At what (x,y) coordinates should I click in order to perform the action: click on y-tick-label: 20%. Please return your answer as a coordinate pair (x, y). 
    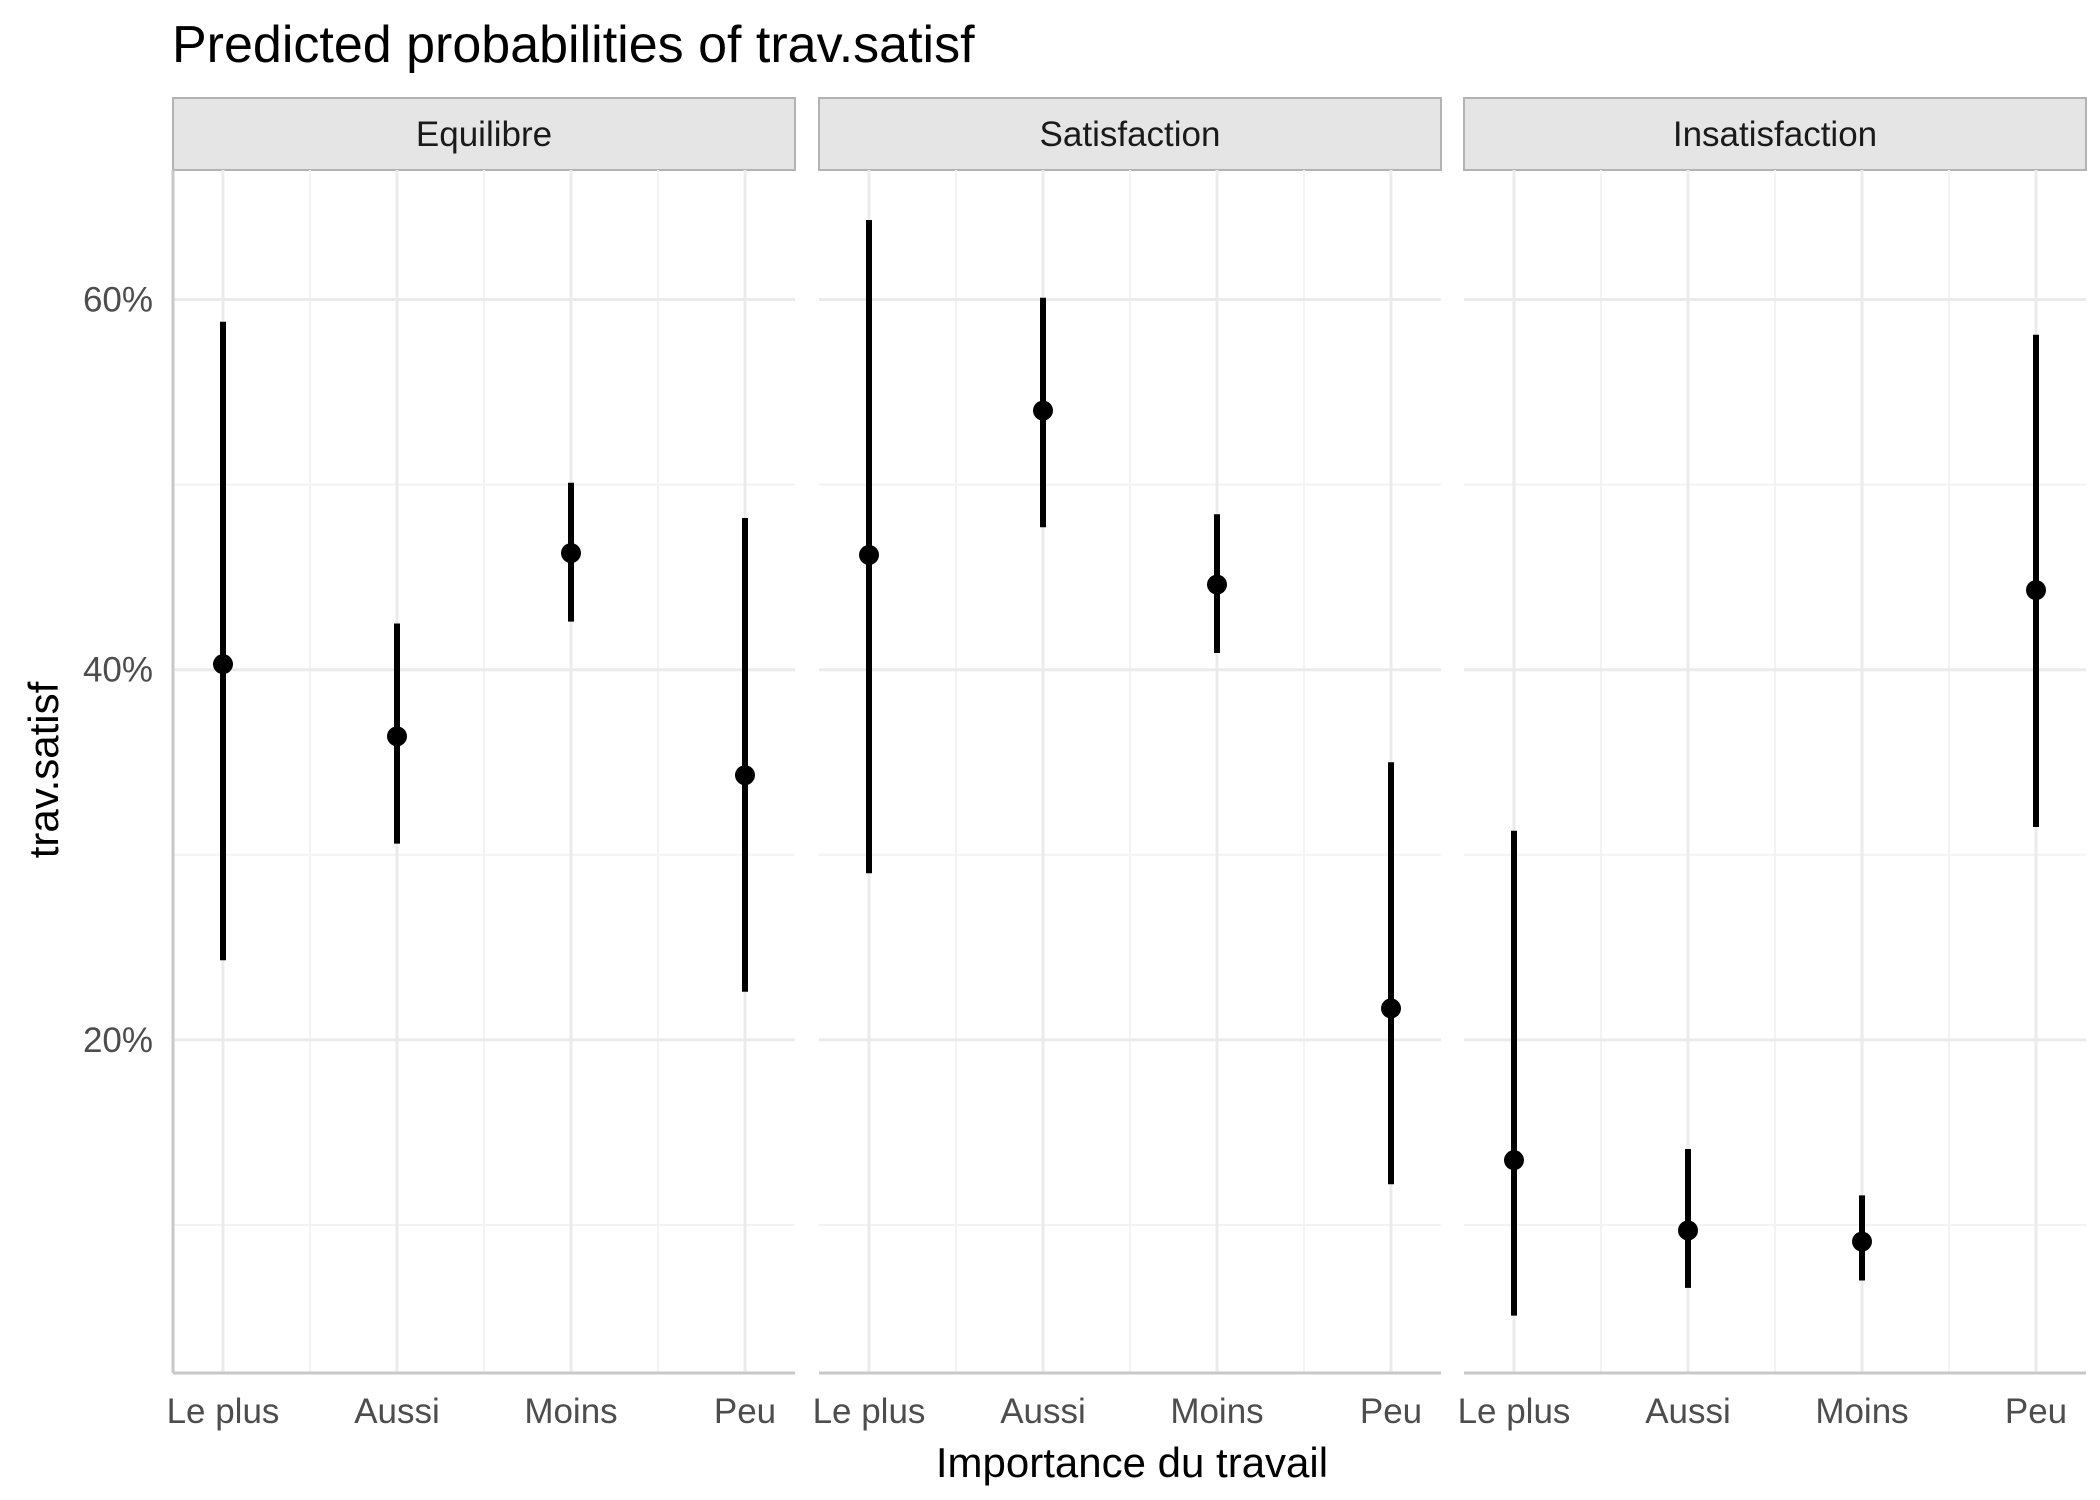
    Looking at the image, I should click on (118, 1040).